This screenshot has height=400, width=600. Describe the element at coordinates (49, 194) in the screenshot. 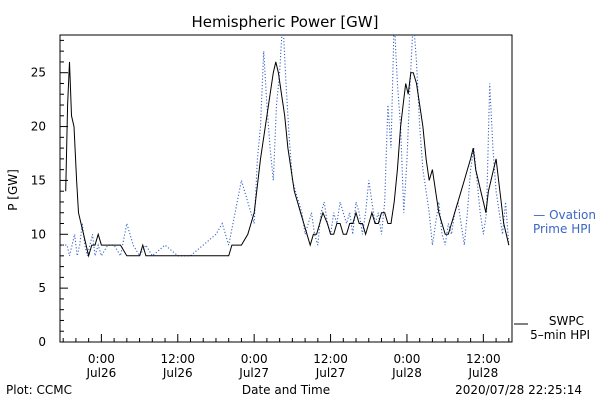

I see `y-axis: 0 5 10 15 20 25` at that location.